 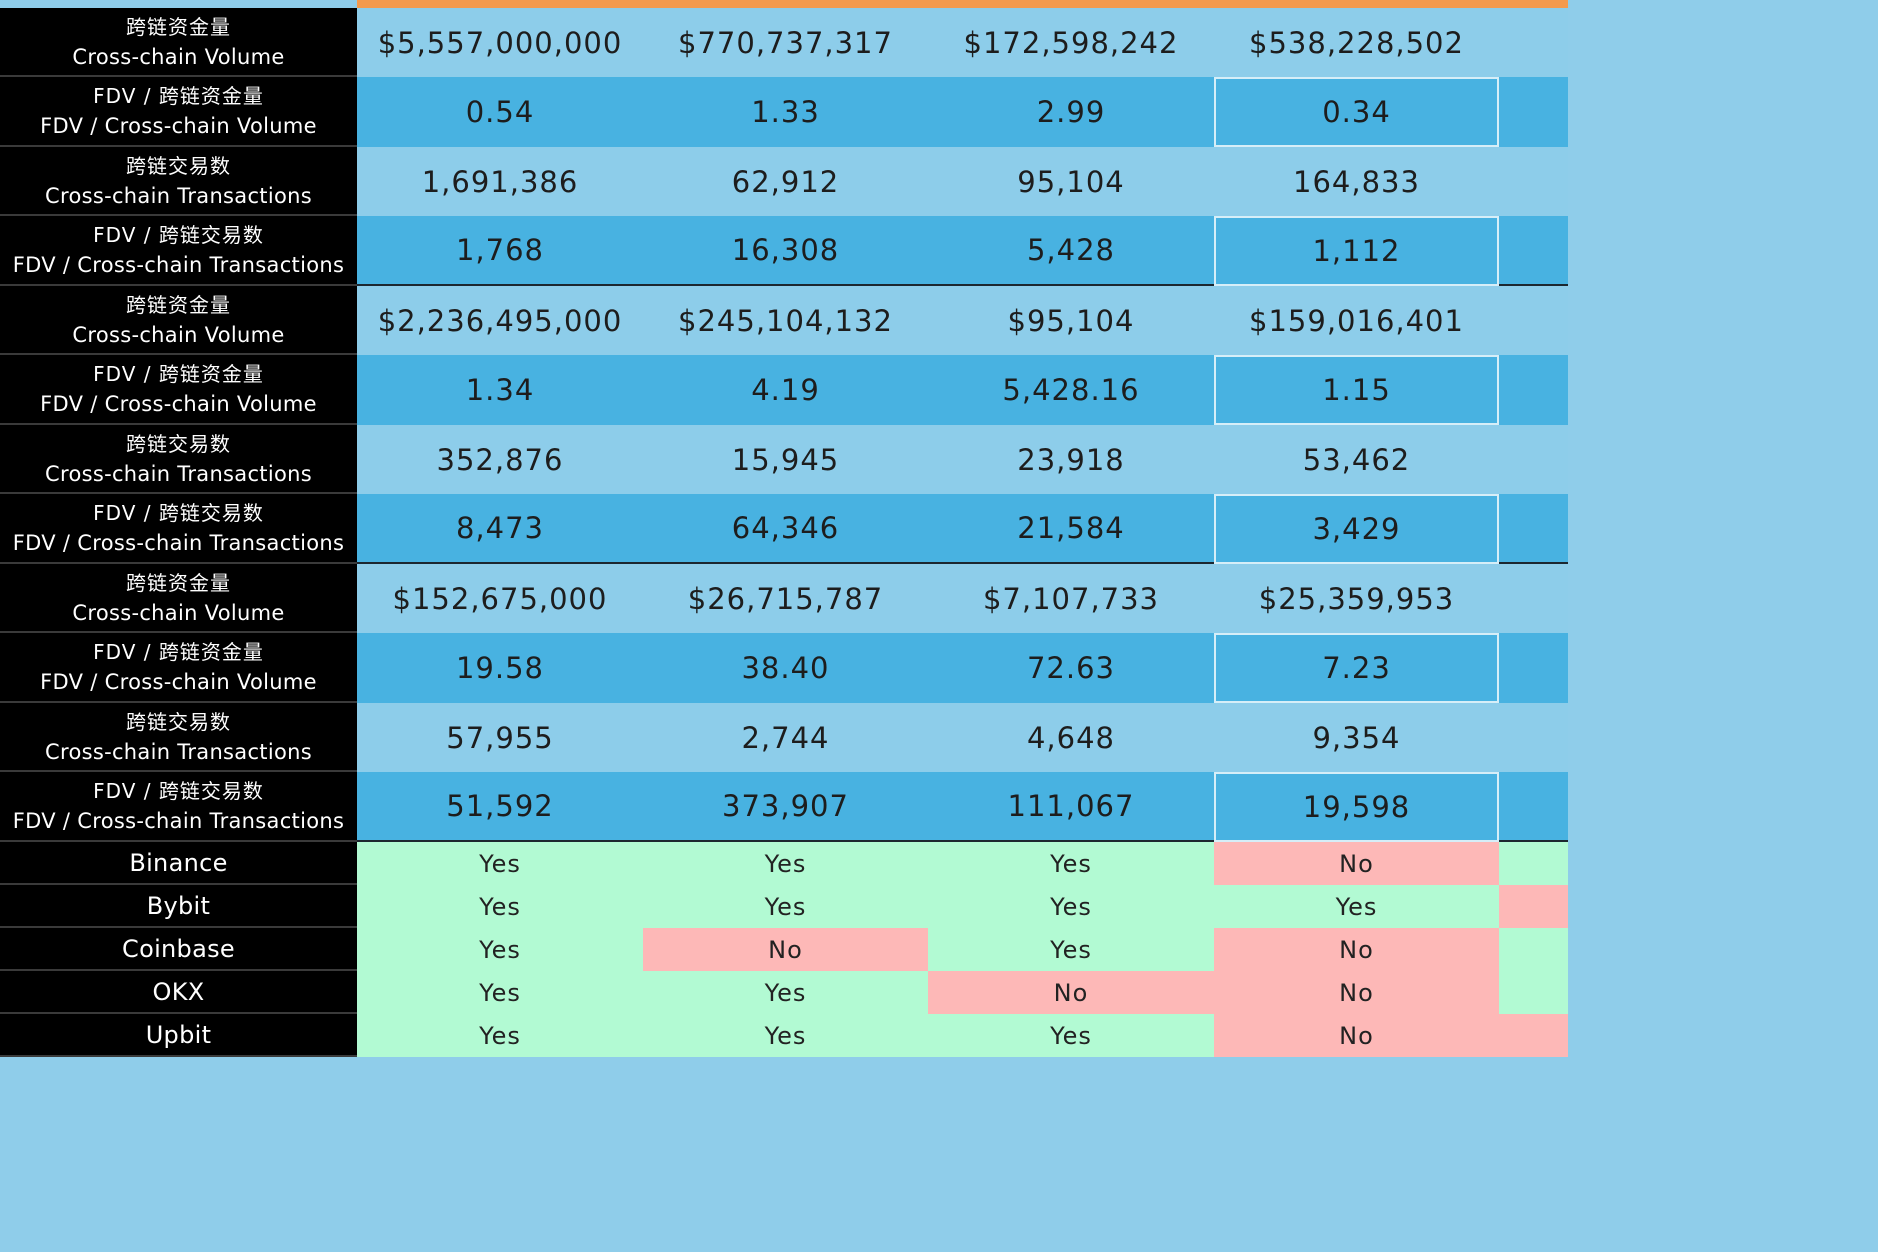 I want to click on table-cell: 7.23, so click(x=1356, y=668).